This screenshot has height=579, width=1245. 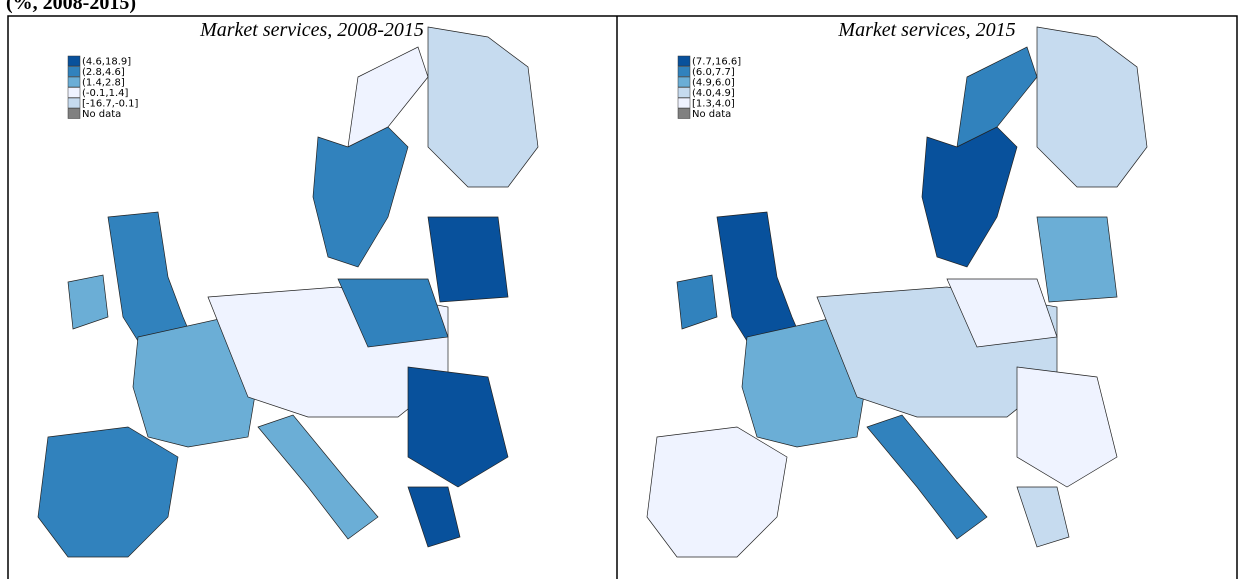 What do you see at coordinates (713, 93) in the screenshot?
I see `legend-label: (4.0,4.9]` at bounding box center [713, 93].